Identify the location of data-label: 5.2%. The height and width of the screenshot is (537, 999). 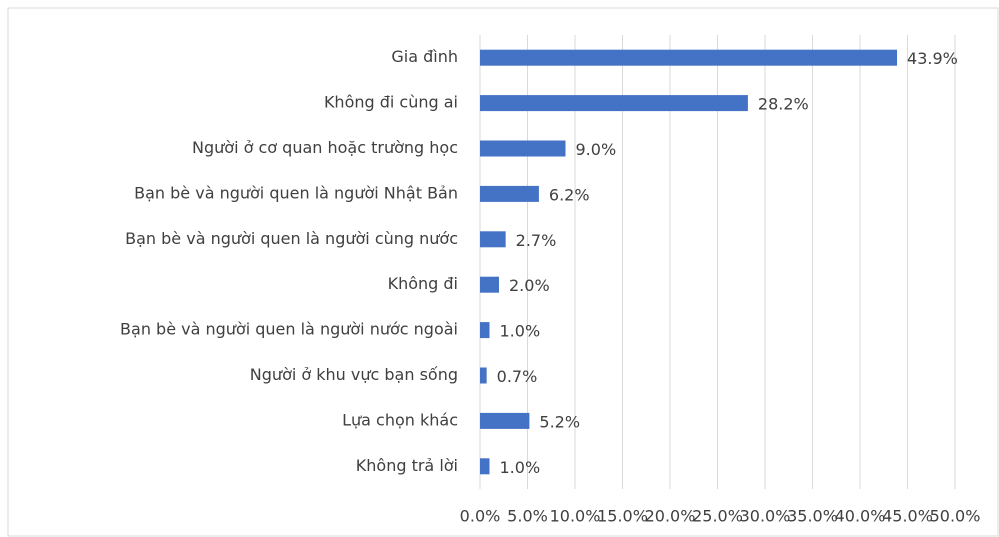
(559, 421).